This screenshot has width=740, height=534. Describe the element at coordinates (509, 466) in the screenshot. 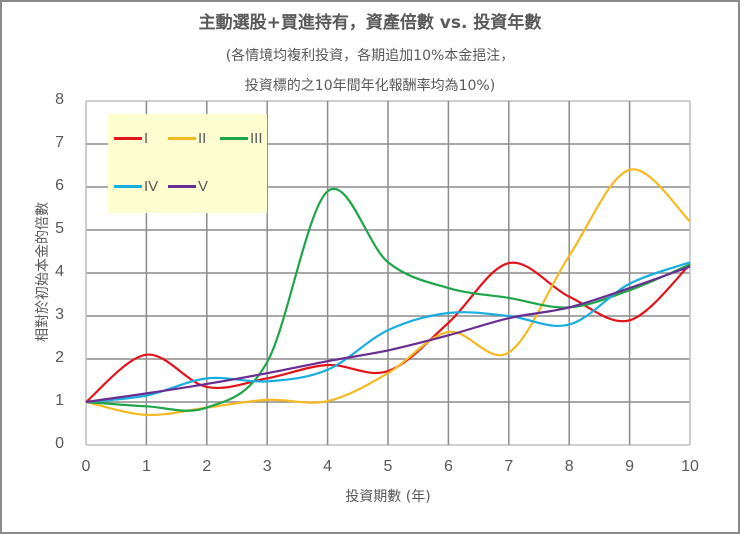

I see `x-tick-label: 7` at that location.